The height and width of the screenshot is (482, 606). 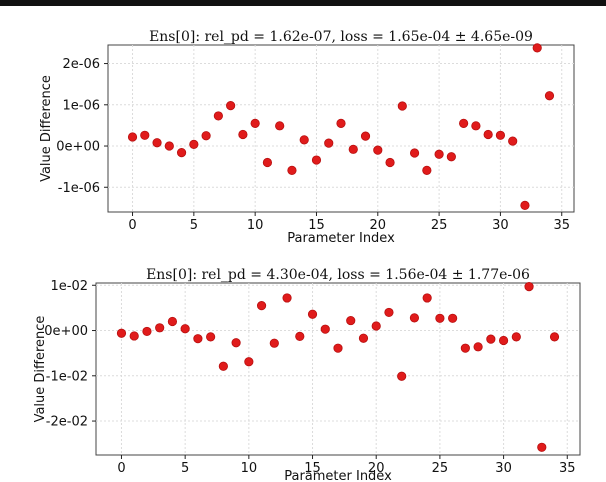 What do you see at coordinates (303, 3) in the screenshot?
I see `window-top-border` at bounding box center [303, 3].